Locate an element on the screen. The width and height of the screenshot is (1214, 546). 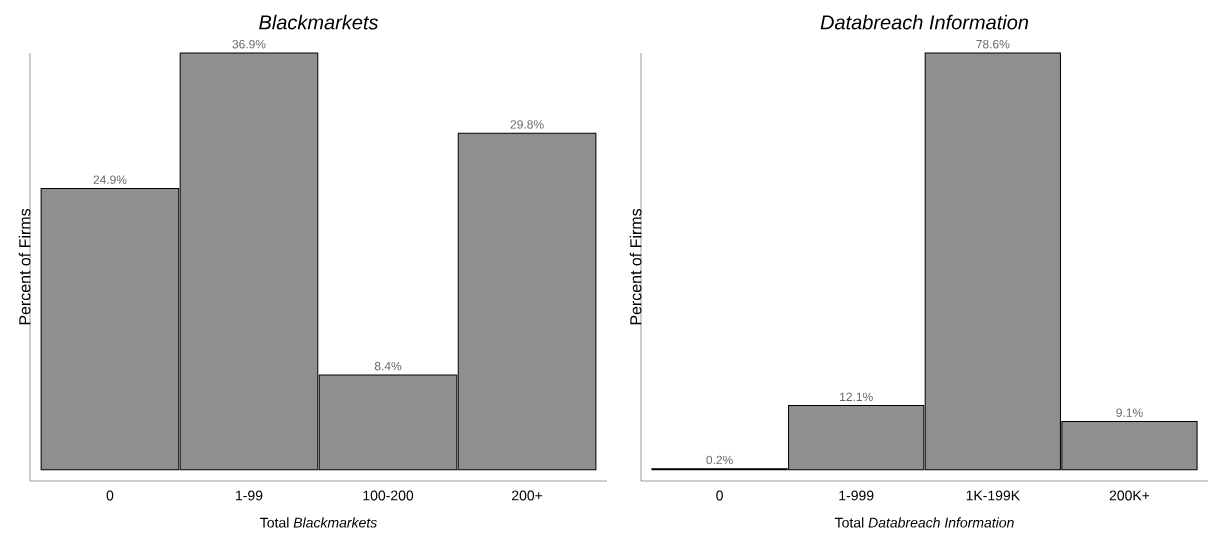
data-label: 78.6% is located at coordinates (993, 44).